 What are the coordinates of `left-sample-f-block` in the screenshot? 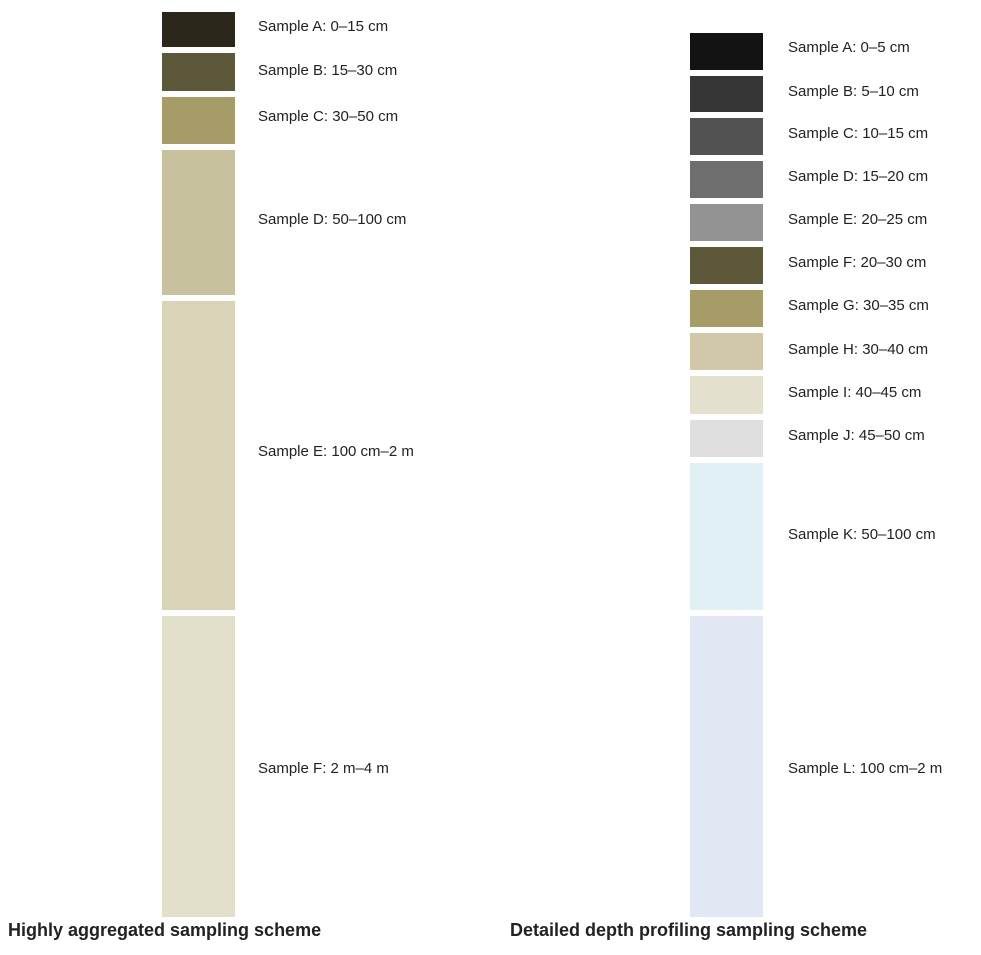 It's located at (198, 766).